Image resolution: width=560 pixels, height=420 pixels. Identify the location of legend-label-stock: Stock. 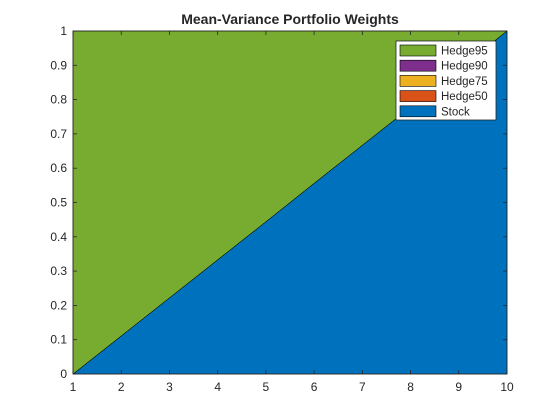
(455, 112).